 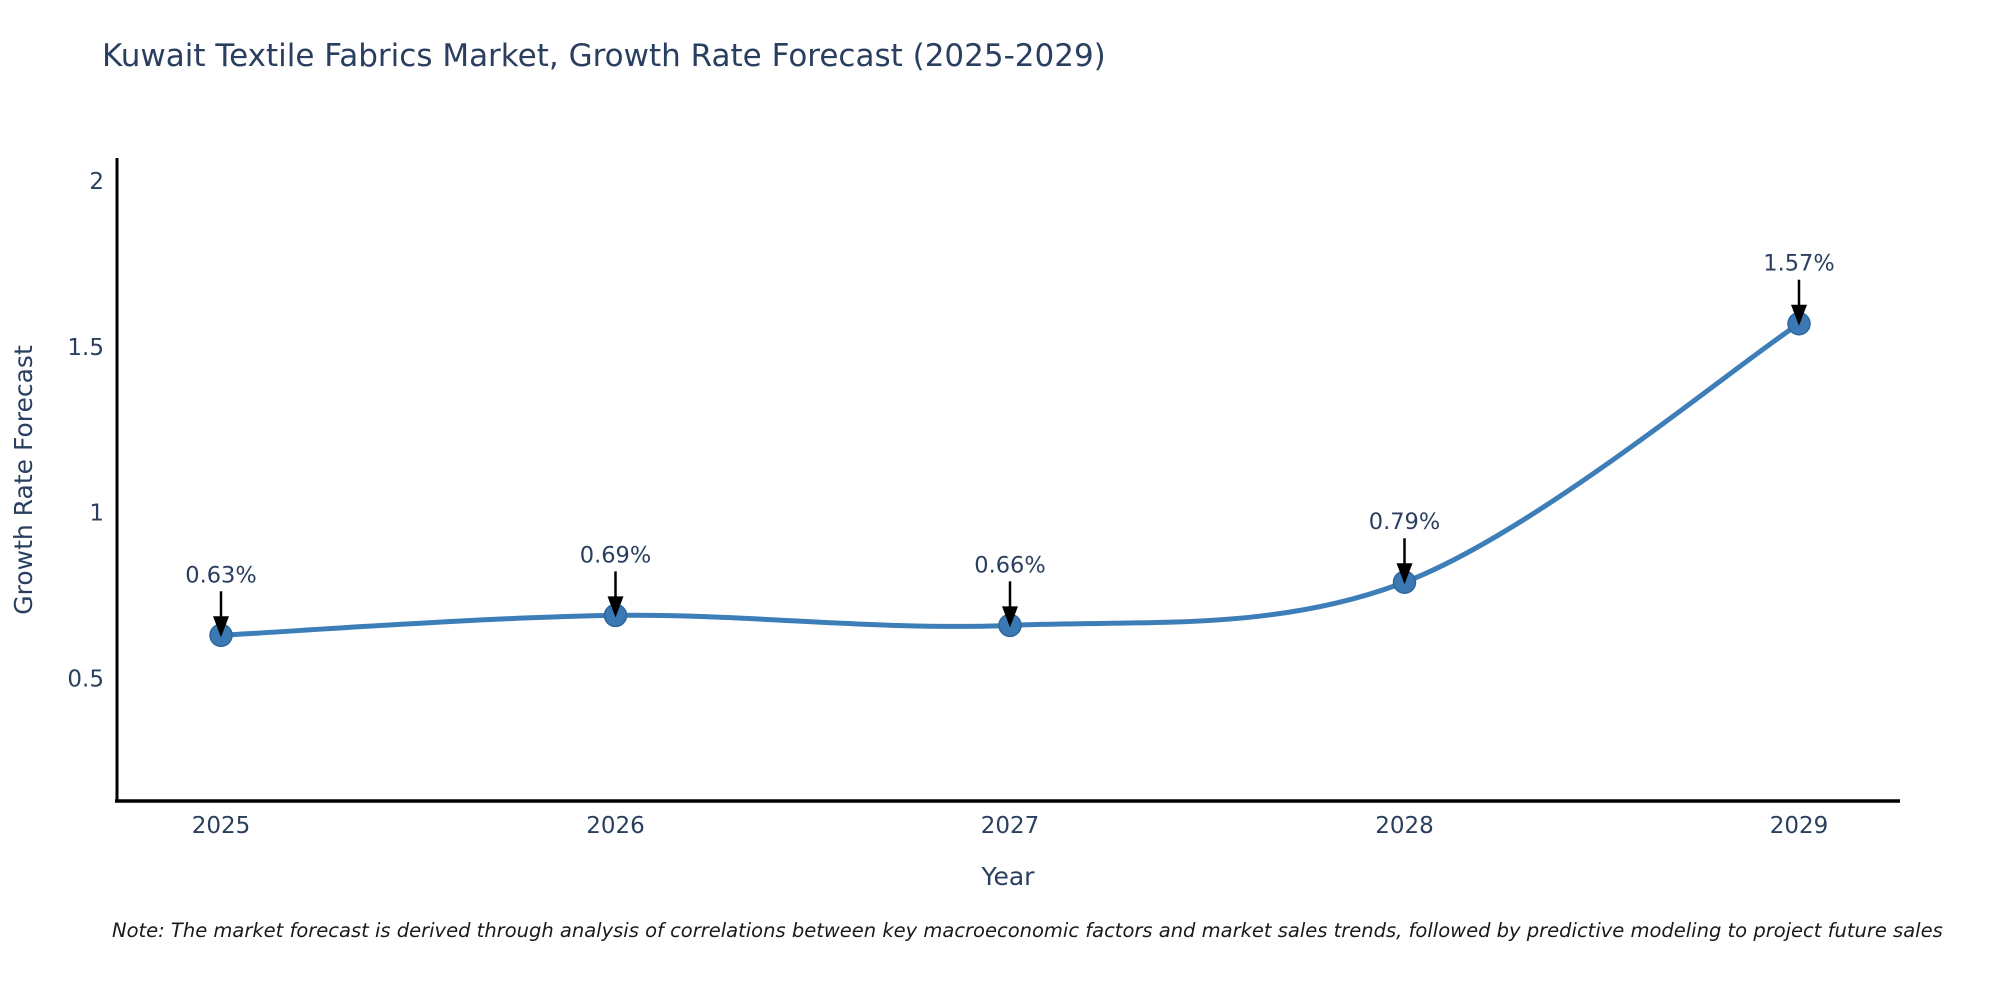 What do you see at coordinates (96, 182) in the screenshot?
I see `y-tick-label: 2` at bounding box center [96, 182].